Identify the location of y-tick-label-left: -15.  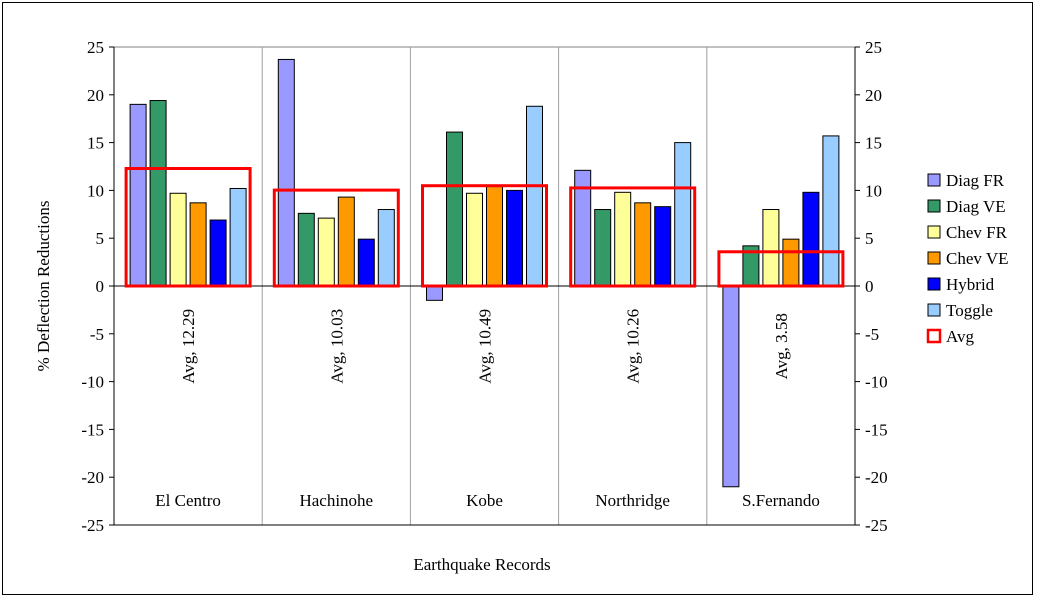
(92, 429).